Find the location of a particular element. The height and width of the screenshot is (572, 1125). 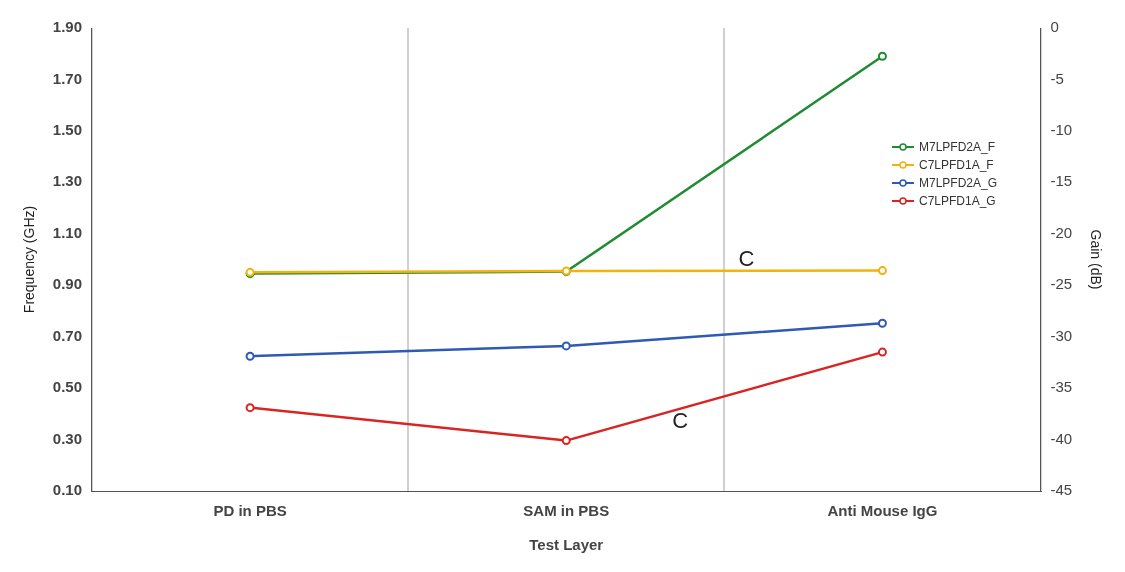

y-tick-label: 1.10 is located at coordinates (67, 232).